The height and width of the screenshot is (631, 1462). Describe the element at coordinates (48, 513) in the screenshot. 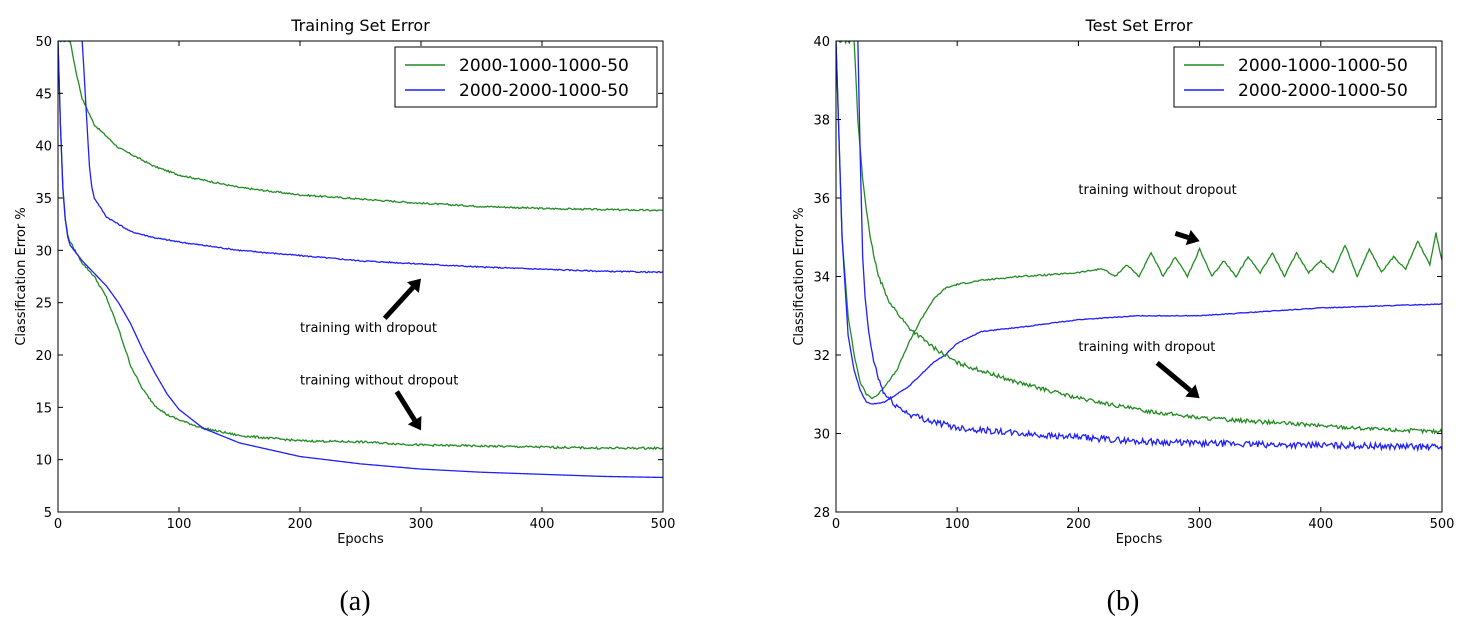

I see `y-tick-label: 5` at that location.